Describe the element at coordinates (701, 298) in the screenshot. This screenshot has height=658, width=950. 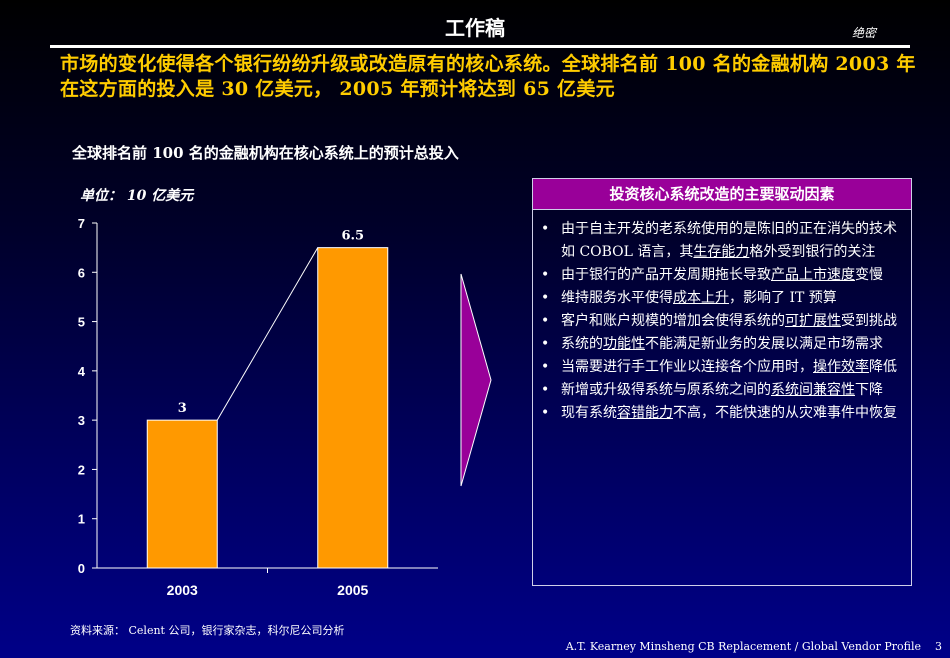
I see `driver-item-keyword: 成本上升` at that location.